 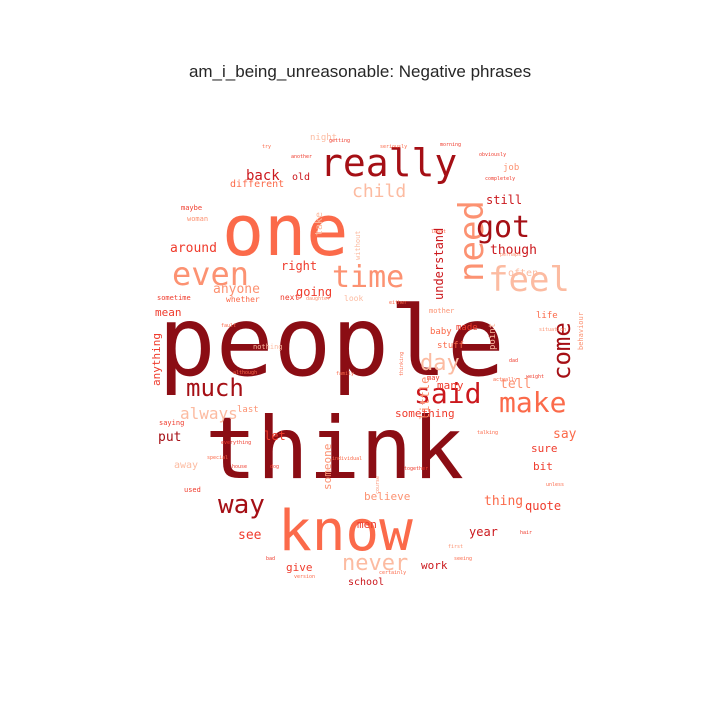 I want to click on word-understand: understand, so click(x=439, y=264).